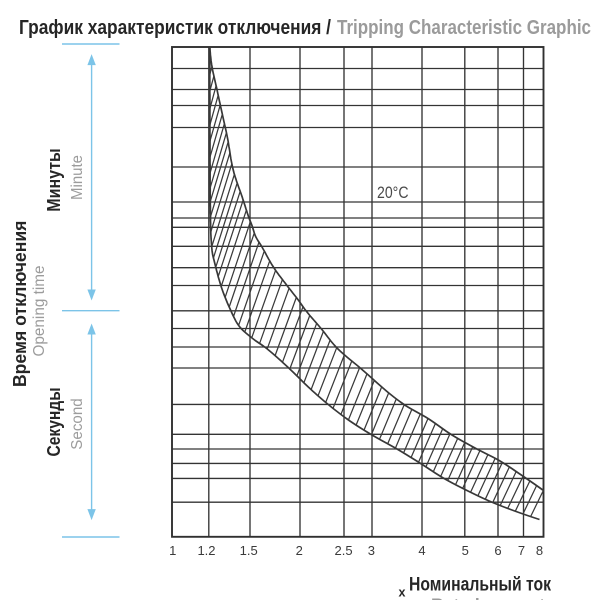  What do you see at coordinates (77, 177) in the screenshot?
I see `svg-text: Minute` at bounding box center [77, 177].